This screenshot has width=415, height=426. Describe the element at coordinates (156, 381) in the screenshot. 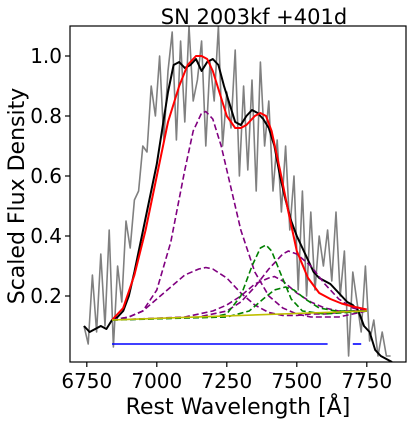

I see `x-tick-label-1: 7000` at that location.